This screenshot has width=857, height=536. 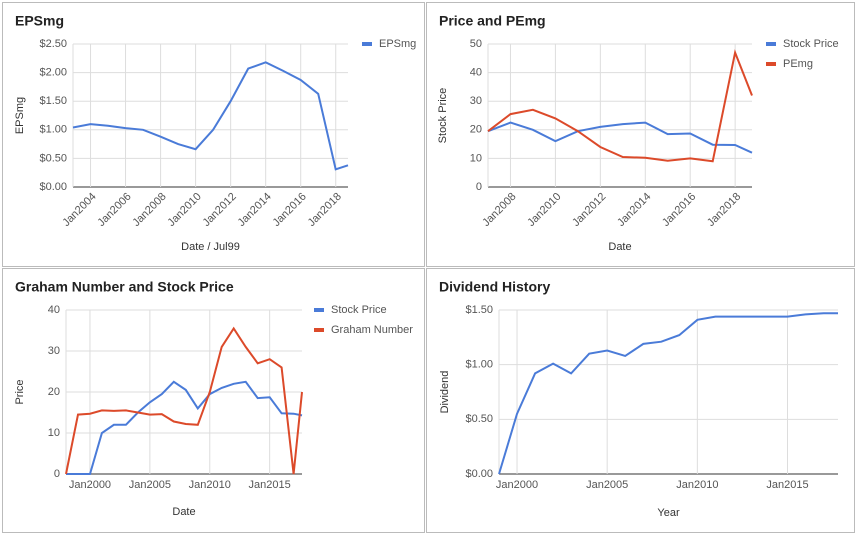 What do you see at coordinates (668, 513) in the screenshot?
I see `x-axis-title: Year` at bounding box center [668, 513].